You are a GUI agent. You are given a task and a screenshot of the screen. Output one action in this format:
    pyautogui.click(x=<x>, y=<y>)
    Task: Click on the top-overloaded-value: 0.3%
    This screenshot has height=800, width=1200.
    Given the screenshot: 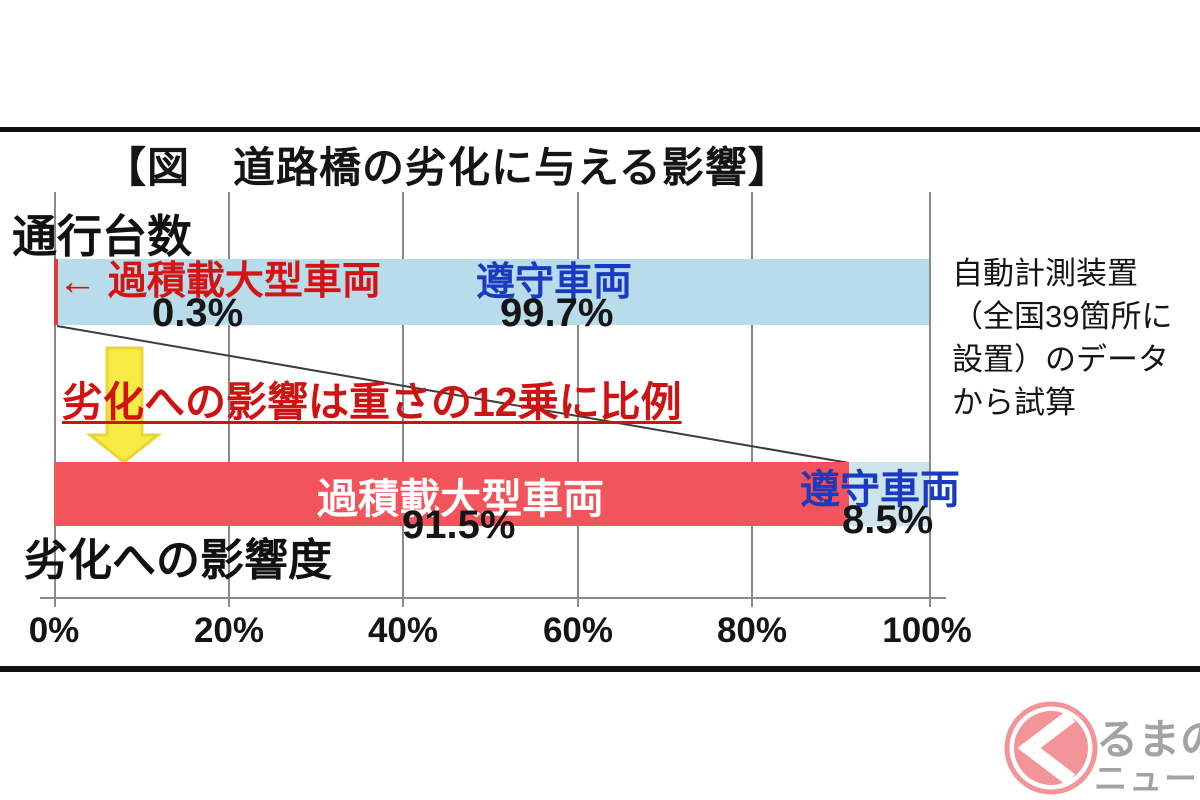 What is the action you would take?
    pyautogui.click(x=198, y=313)
    